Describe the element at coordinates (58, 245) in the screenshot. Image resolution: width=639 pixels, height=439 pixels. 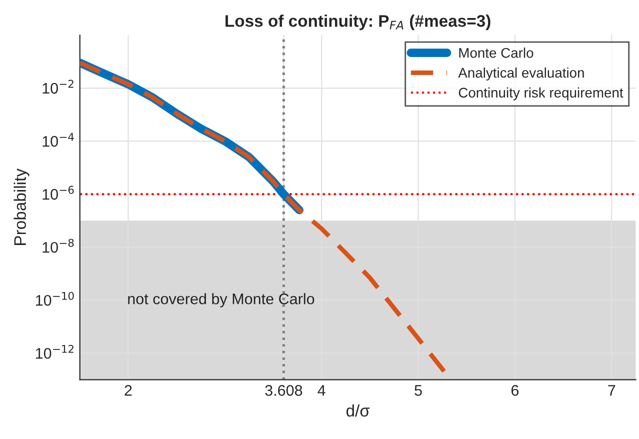
I see `y-tick-label: 10$^{−8}$` at that location.